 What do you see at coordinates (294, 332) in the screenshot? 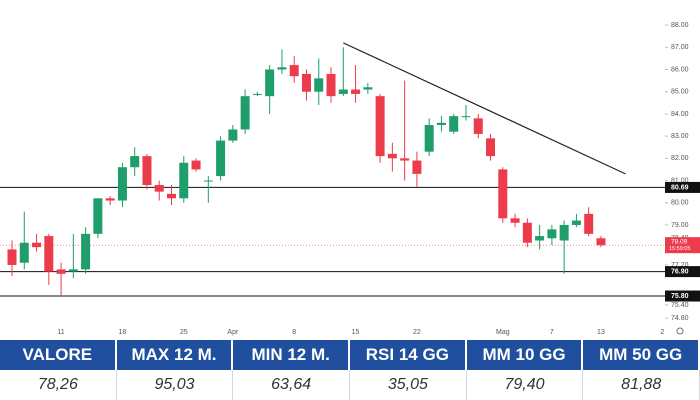
I see `x-tick-label: 8` at bounding box center [294, 332].